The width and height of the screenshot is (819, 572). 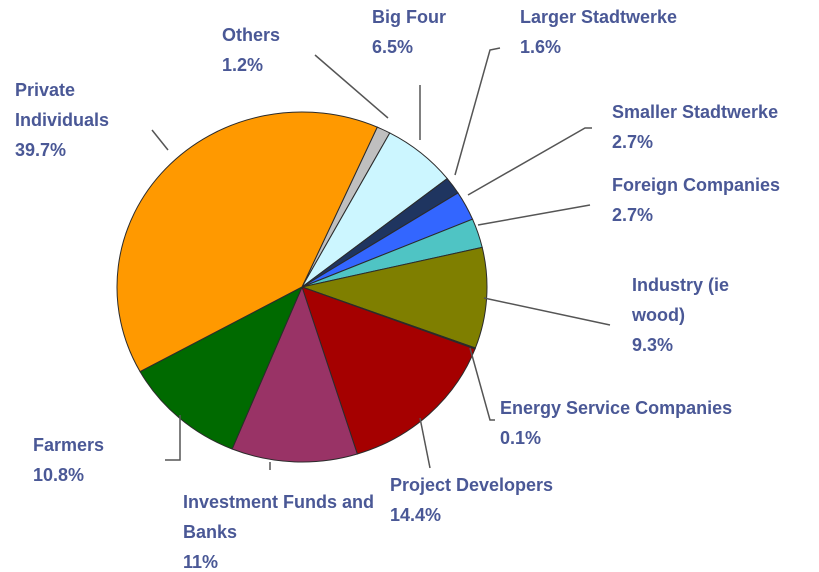 I want to click on slice-label: Private Individuals 39.7%, so click(x=90, y=120).